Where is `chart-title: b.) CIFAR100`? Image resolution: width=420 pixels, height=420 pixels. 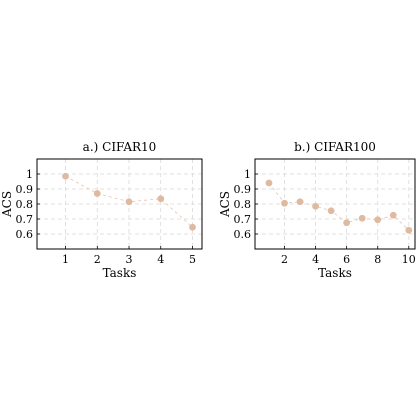
chart-title: b.) CIFAR100 is located at coordinates (335, 147).